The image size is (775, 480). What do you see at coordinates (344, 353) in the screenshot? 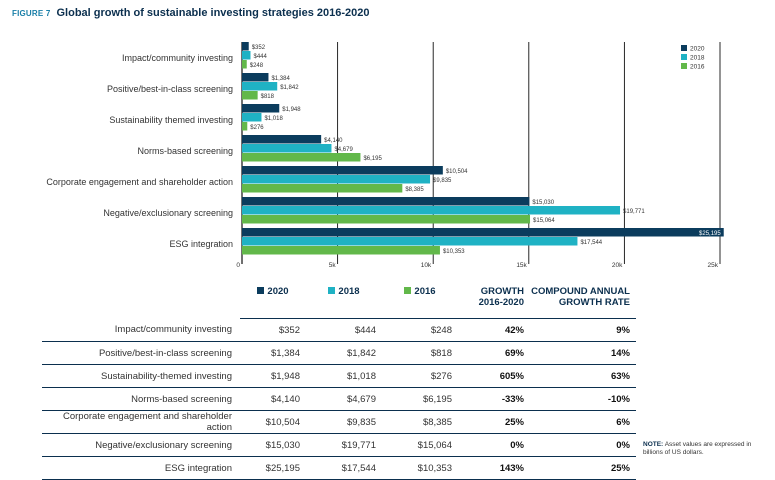
I see `cell-value-2018: $1,842` at bounding box center [344, 353].